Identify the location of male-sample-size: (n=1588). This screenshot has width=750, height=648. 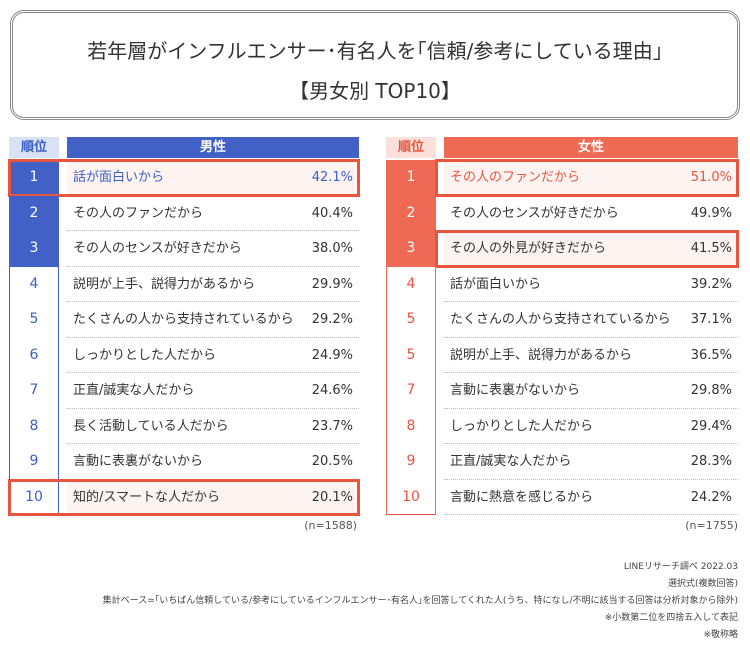
(330, 525).